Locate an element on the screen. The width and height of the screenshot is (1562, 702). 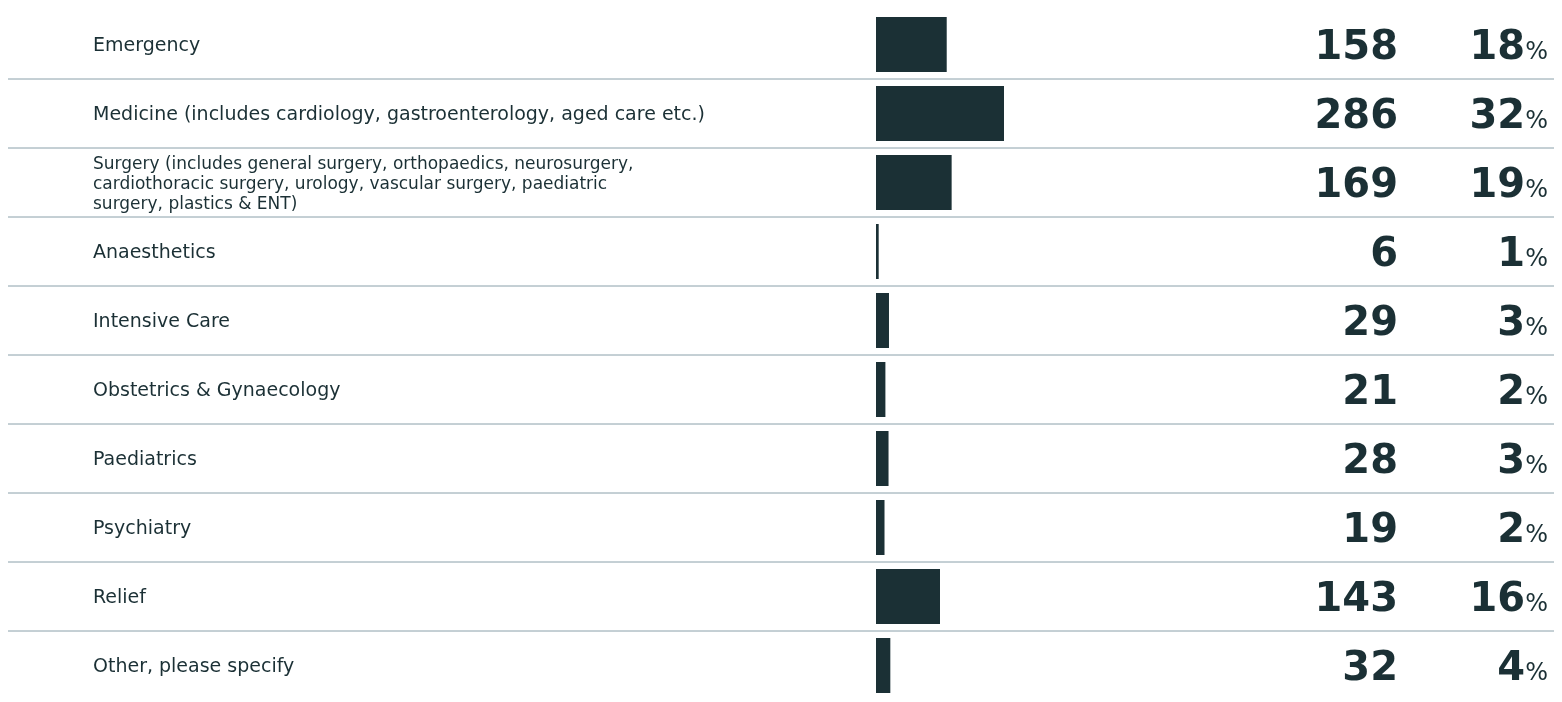
y-tick-label: Relief is located at coordinates (120, 596).